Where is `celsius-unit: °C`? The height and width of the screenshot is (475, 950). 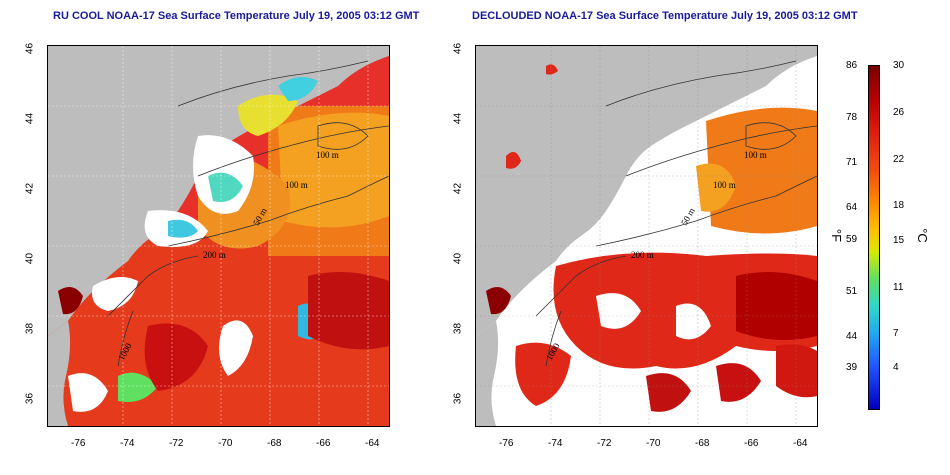 celsius-unit: °C is located at coordinates (922, 235).